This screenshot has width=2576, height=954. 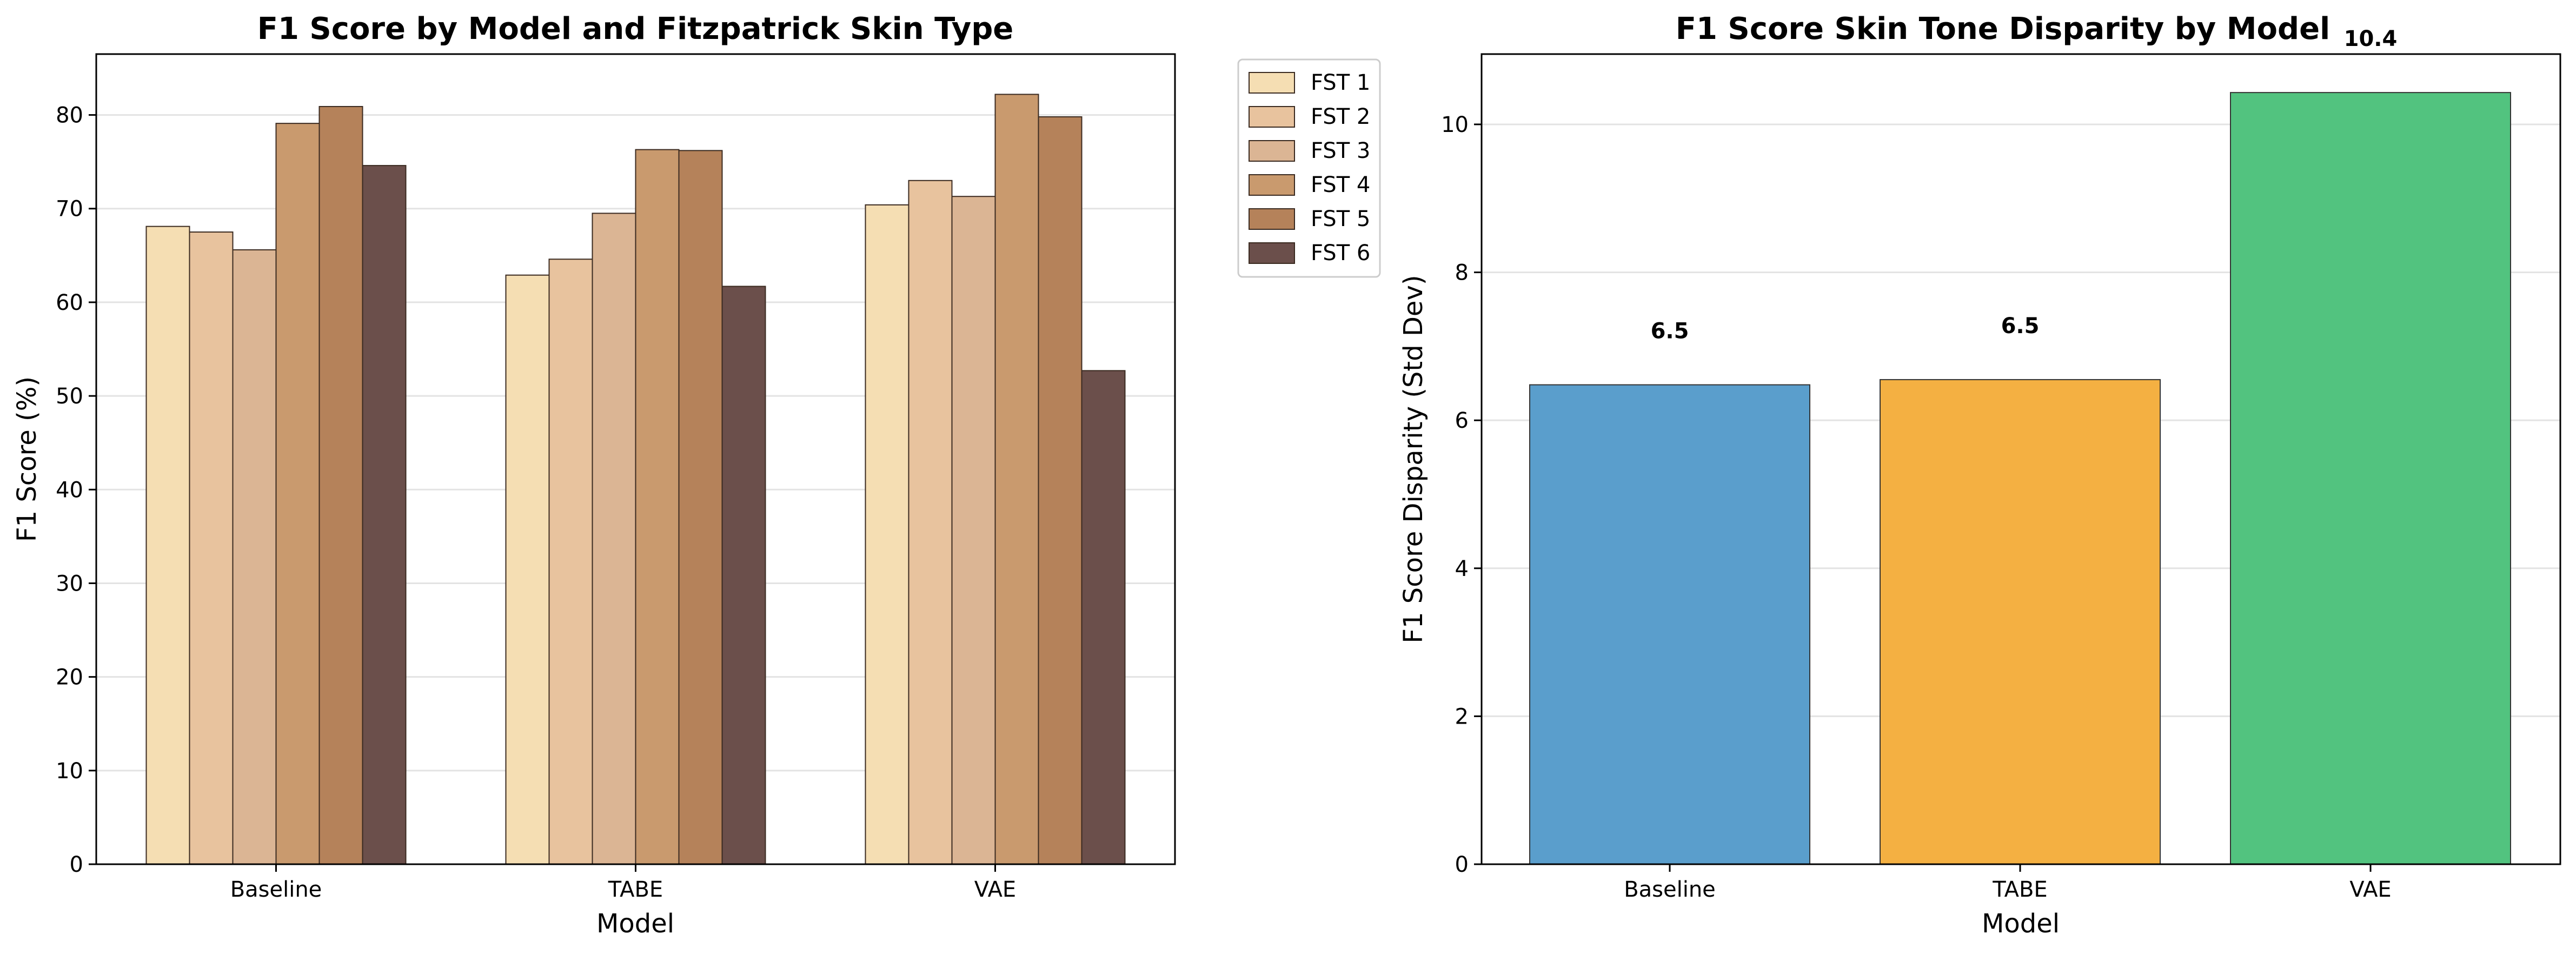 What do you see at coordinates (69, 583) in the screenshot?
I see `chart1-y-tick-label: 30` at bounding box center [69, 583].